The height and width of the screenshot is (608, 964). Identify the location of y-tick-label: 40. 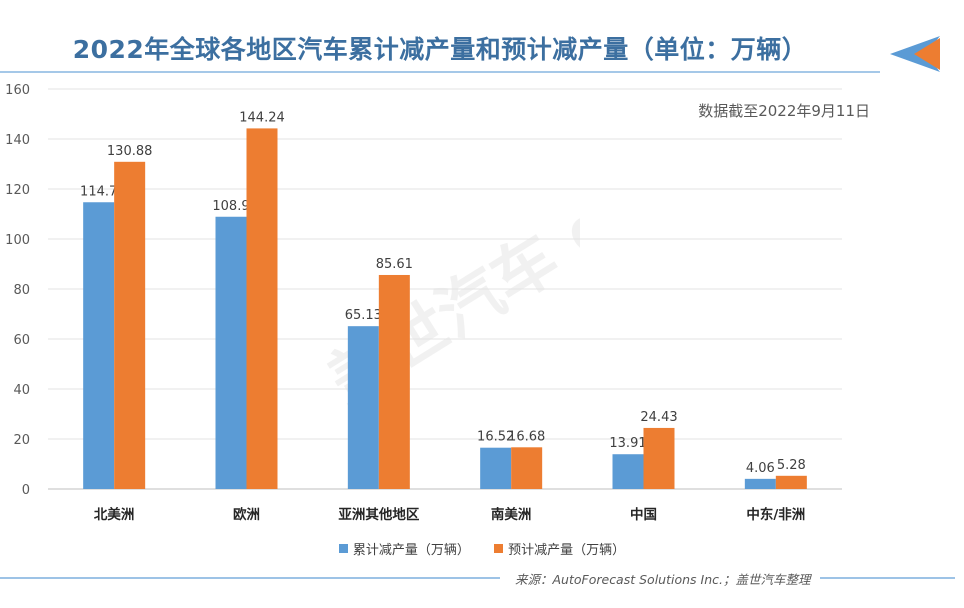
(21, 390).